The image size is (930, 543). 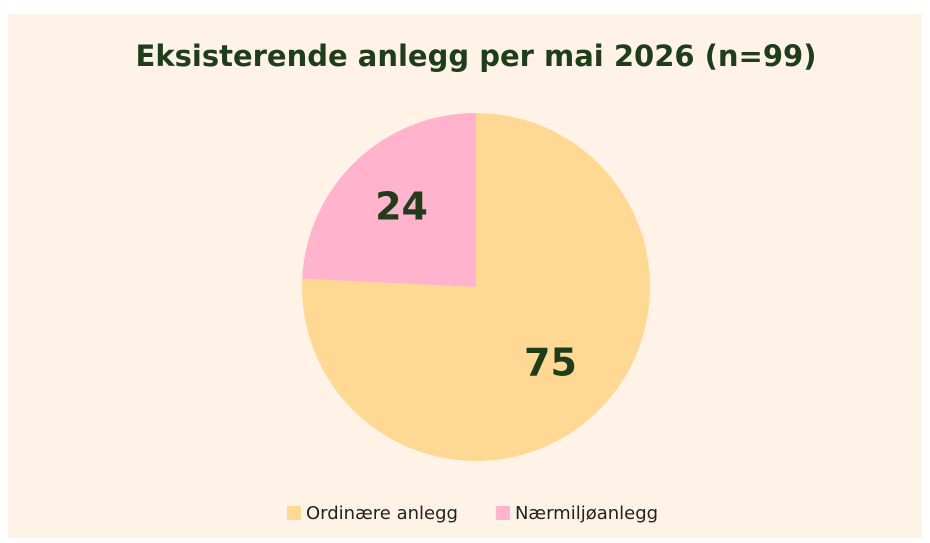 I want to click on legend-text: Nærmiljøanlegg, so click(x=586, y=513).